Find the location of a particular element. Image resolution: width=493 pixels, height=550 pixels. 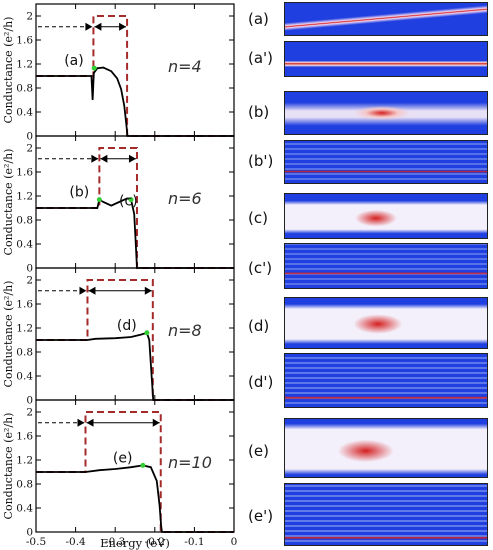

panel-n-label: n=4 is located at coordinates (185, 66).